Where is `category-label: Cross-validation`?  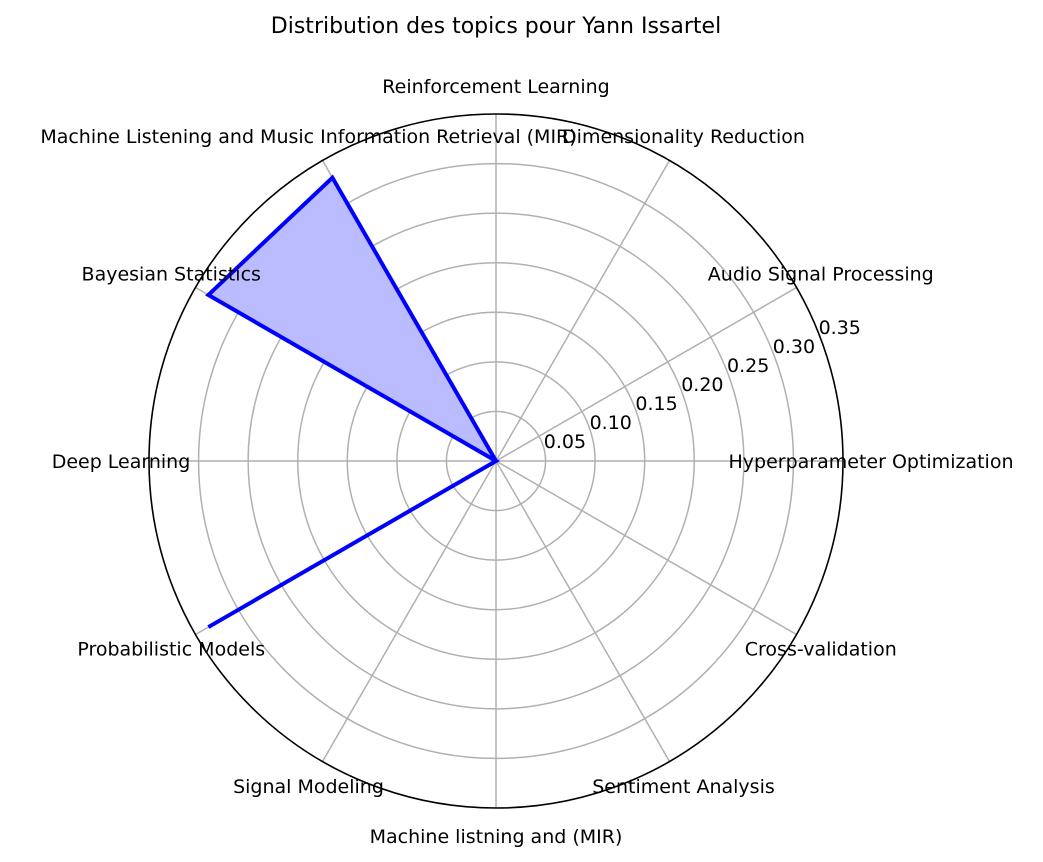
category-label: Cross-validation is located at coordinates (821, 650).